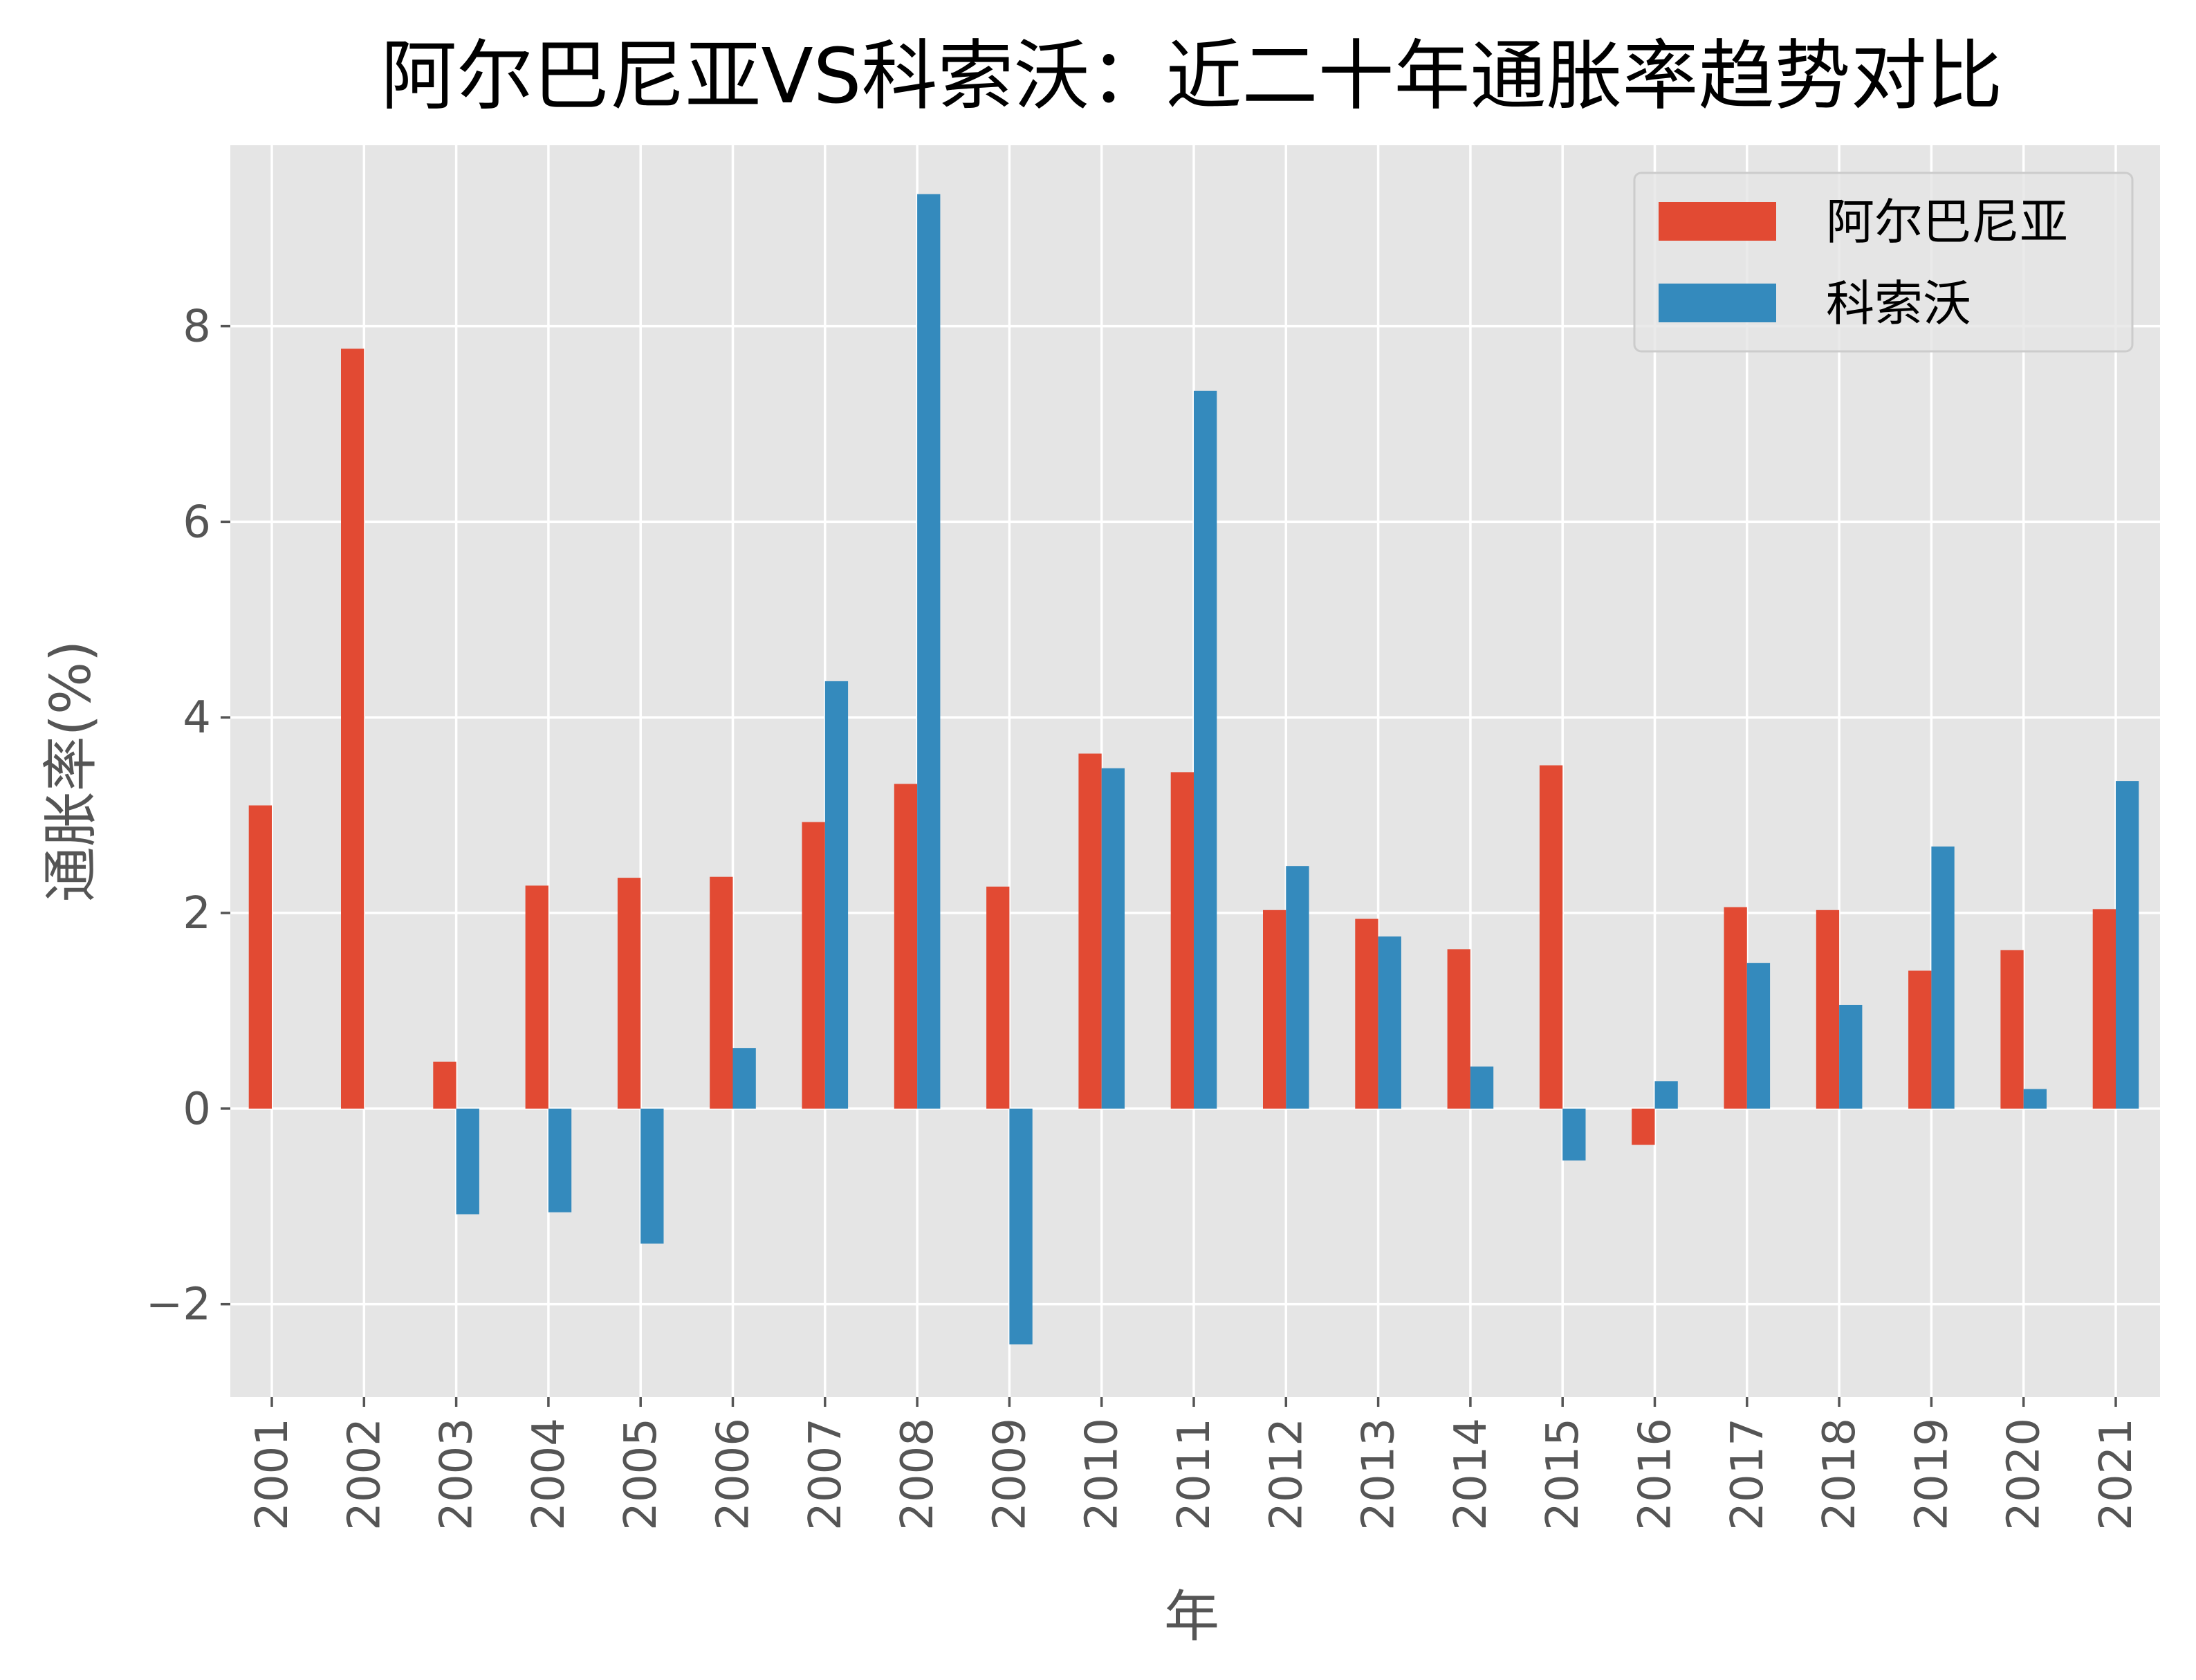 The height and width of the screenshot is (1680, 2196). I want to click on x-tick-label: 2008, so click(918, 1474).